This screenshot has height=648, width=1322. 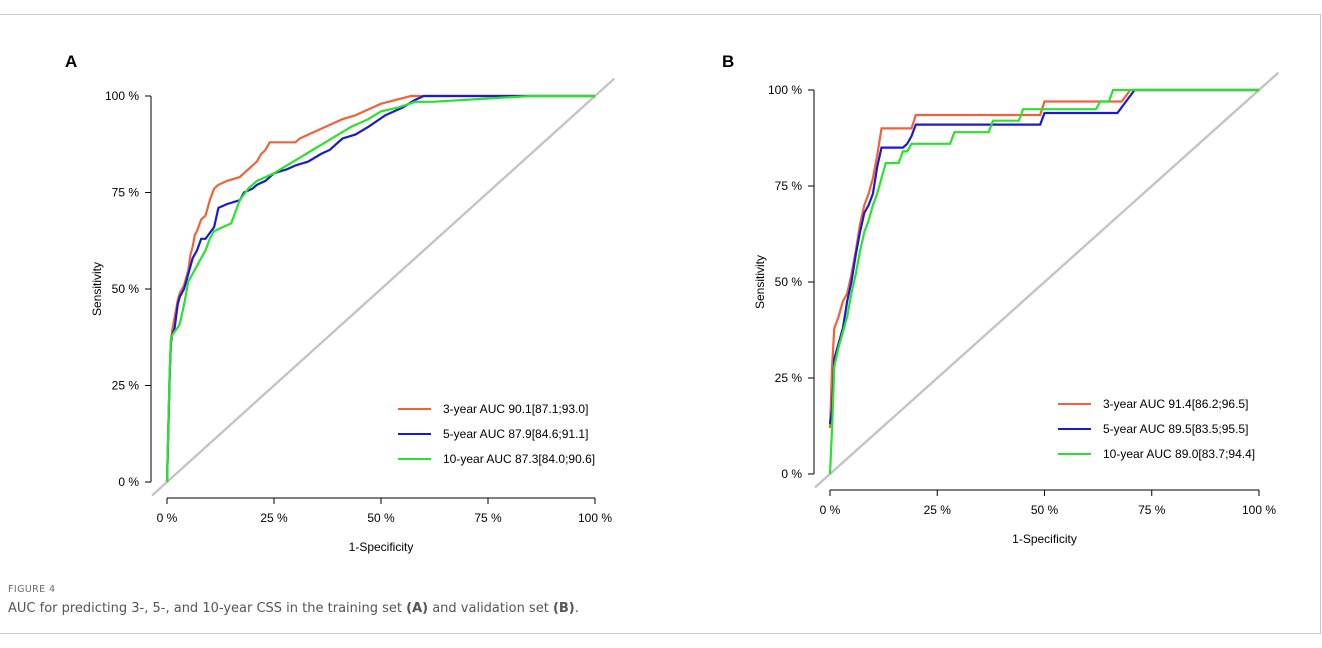 I want to click on legend-entry-2: 5-year AUC 89.5[83.5;95.5], so click(x=1175, y=429).